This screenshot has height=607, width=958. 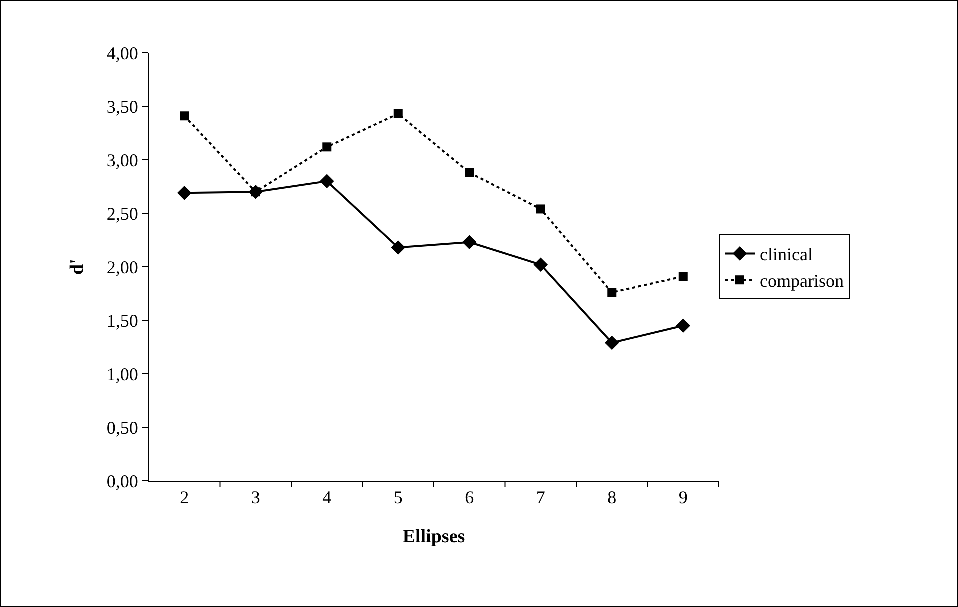 What do you see at coordinates (122, 428) in the screenshot?
I see `y-tick-label: 0,50` at bounding box center [122, 428].